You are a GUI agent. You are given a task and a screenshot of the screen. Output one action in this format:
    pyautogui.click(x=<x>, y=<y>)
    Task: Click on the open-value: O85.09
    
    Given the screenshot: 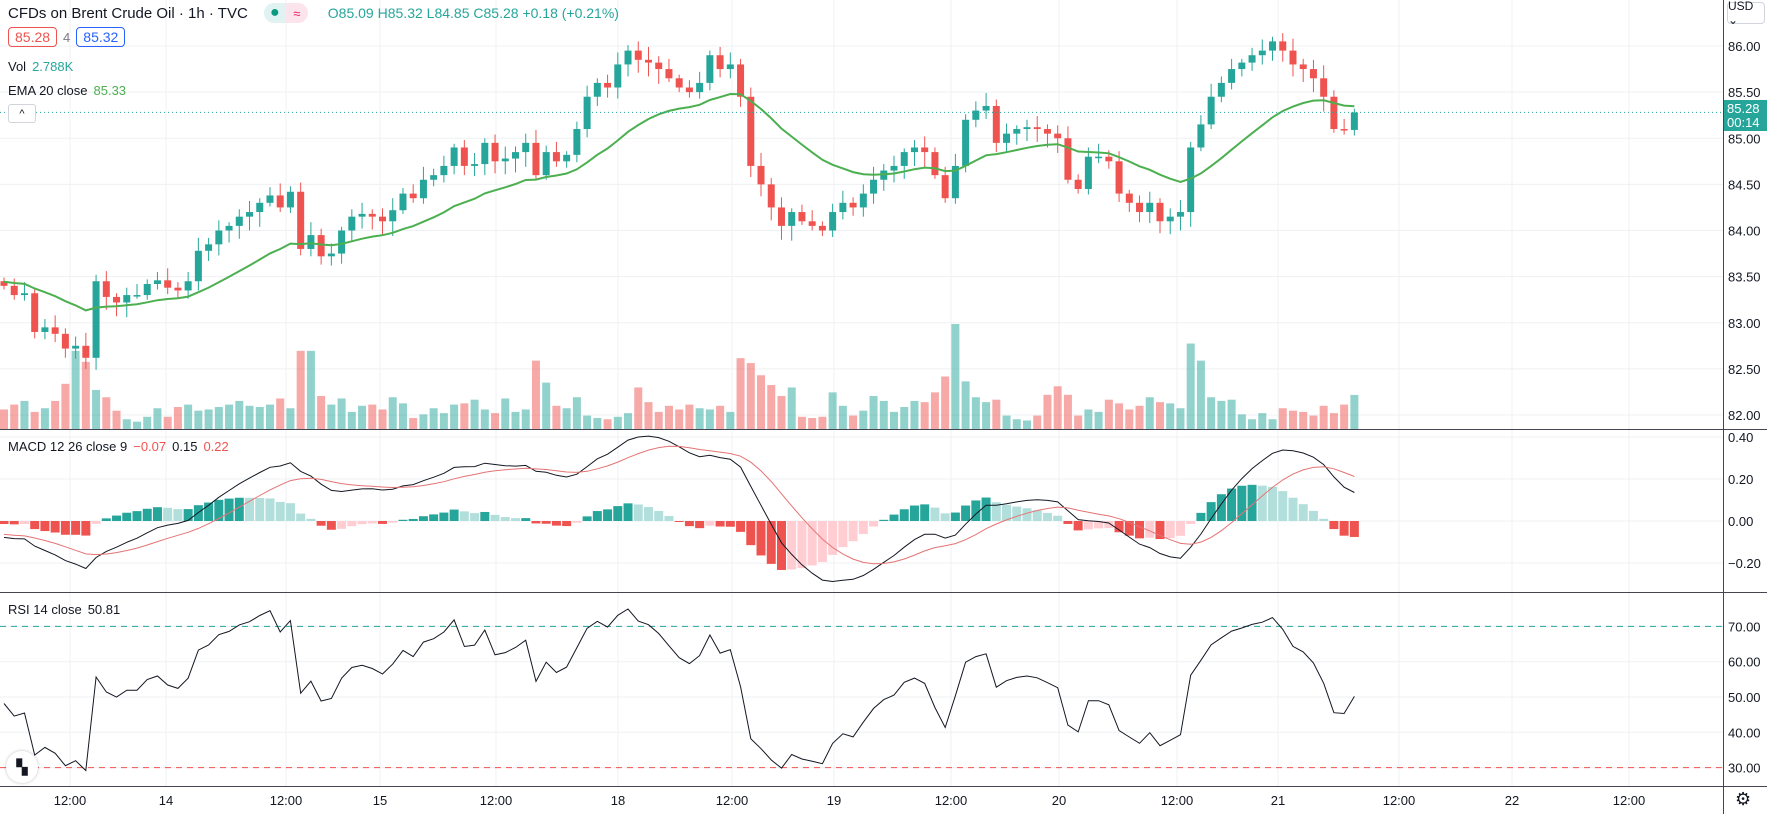 What is the action you would take?
    pyautogui.click(x=350, y=13)
    